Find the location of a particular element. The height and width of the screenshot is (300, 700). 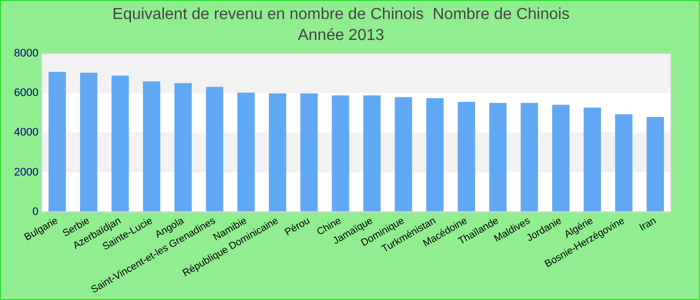

chart-title: Equivalent de revenu en nombre de Chinois Nombre de Chinois is located at coordinates (341, 15).